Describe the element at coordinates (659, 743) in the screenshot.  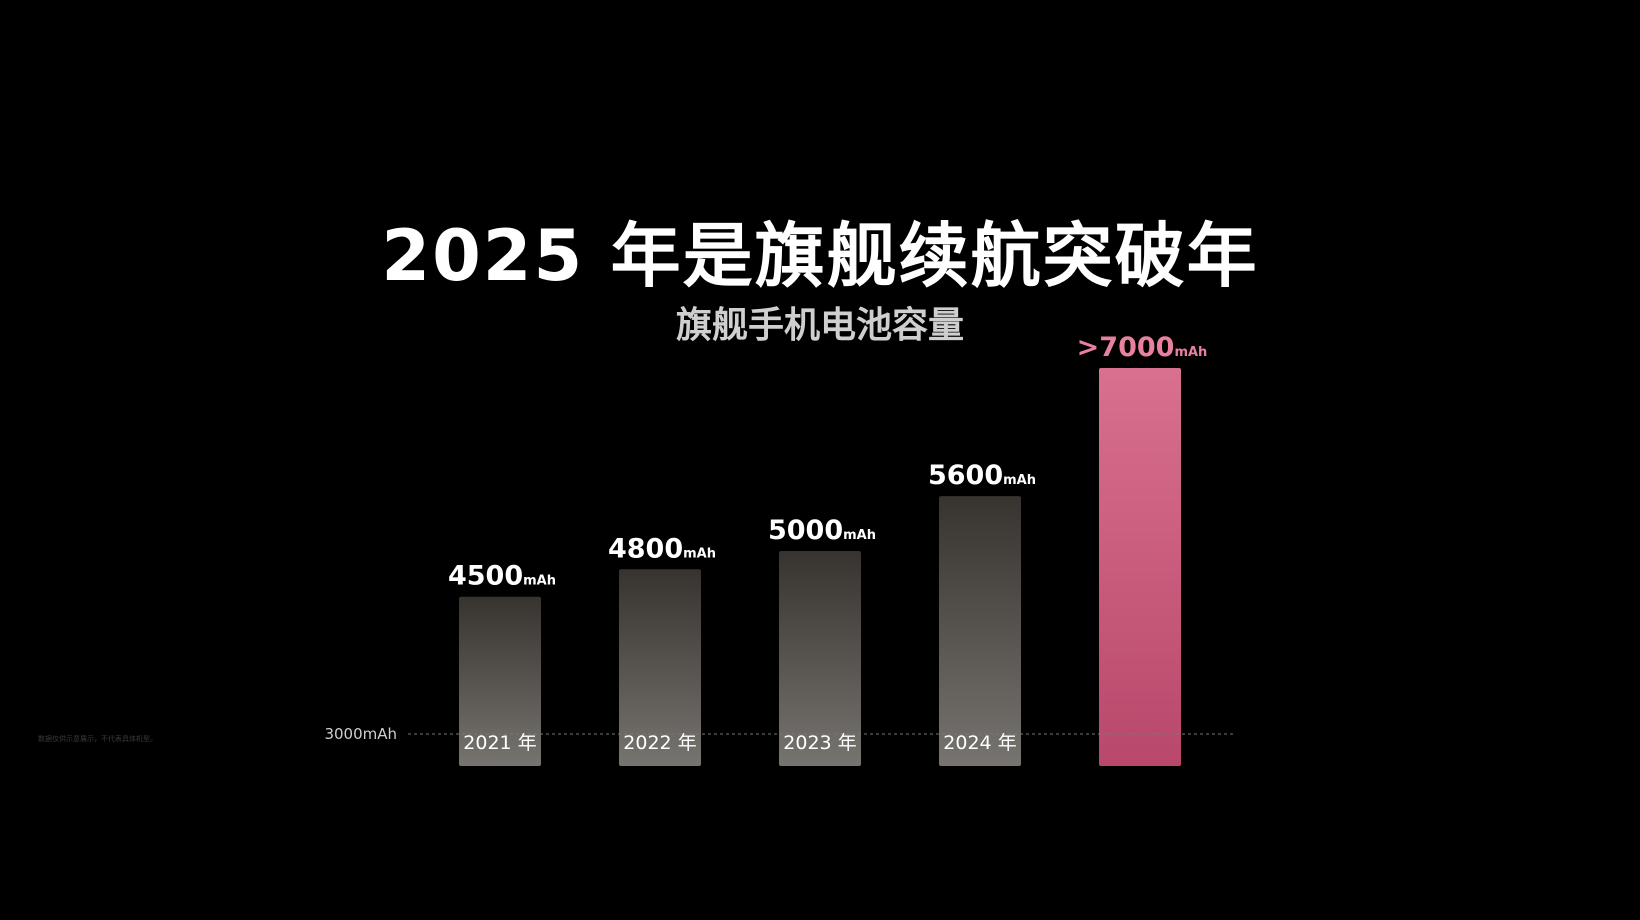
I see `category-label-1: 2022 年` at that location.